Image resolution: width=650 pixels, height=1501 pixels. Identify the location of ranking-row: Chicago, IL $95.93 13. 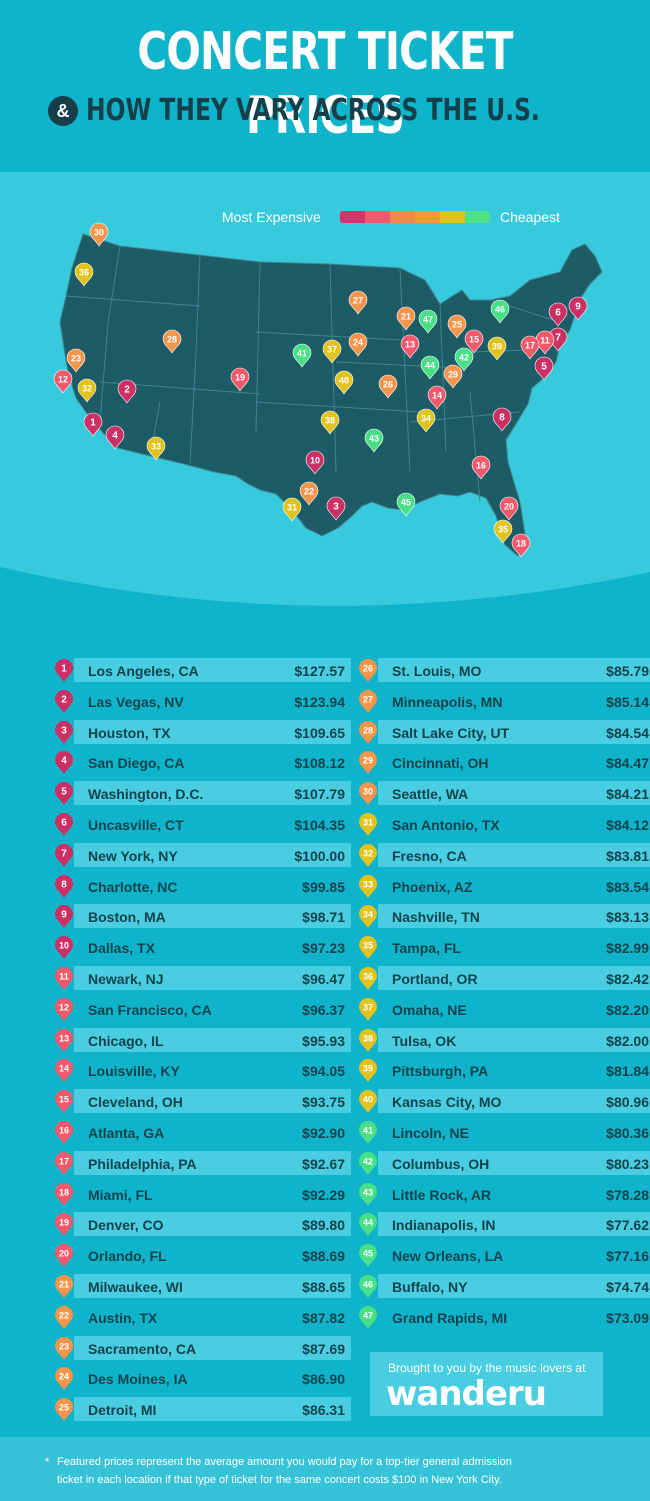
(202, 1039).